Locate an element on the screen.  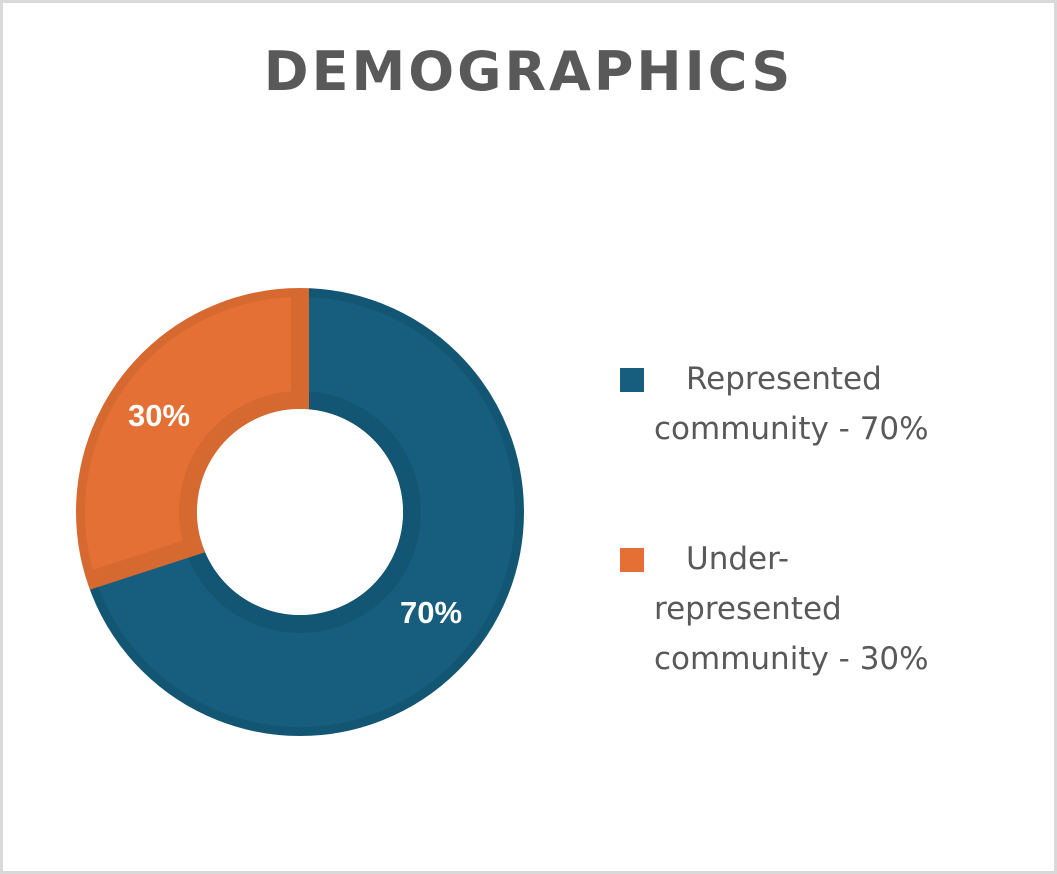
data-label-under-represented: 30% is located at coordinates (159, 415).